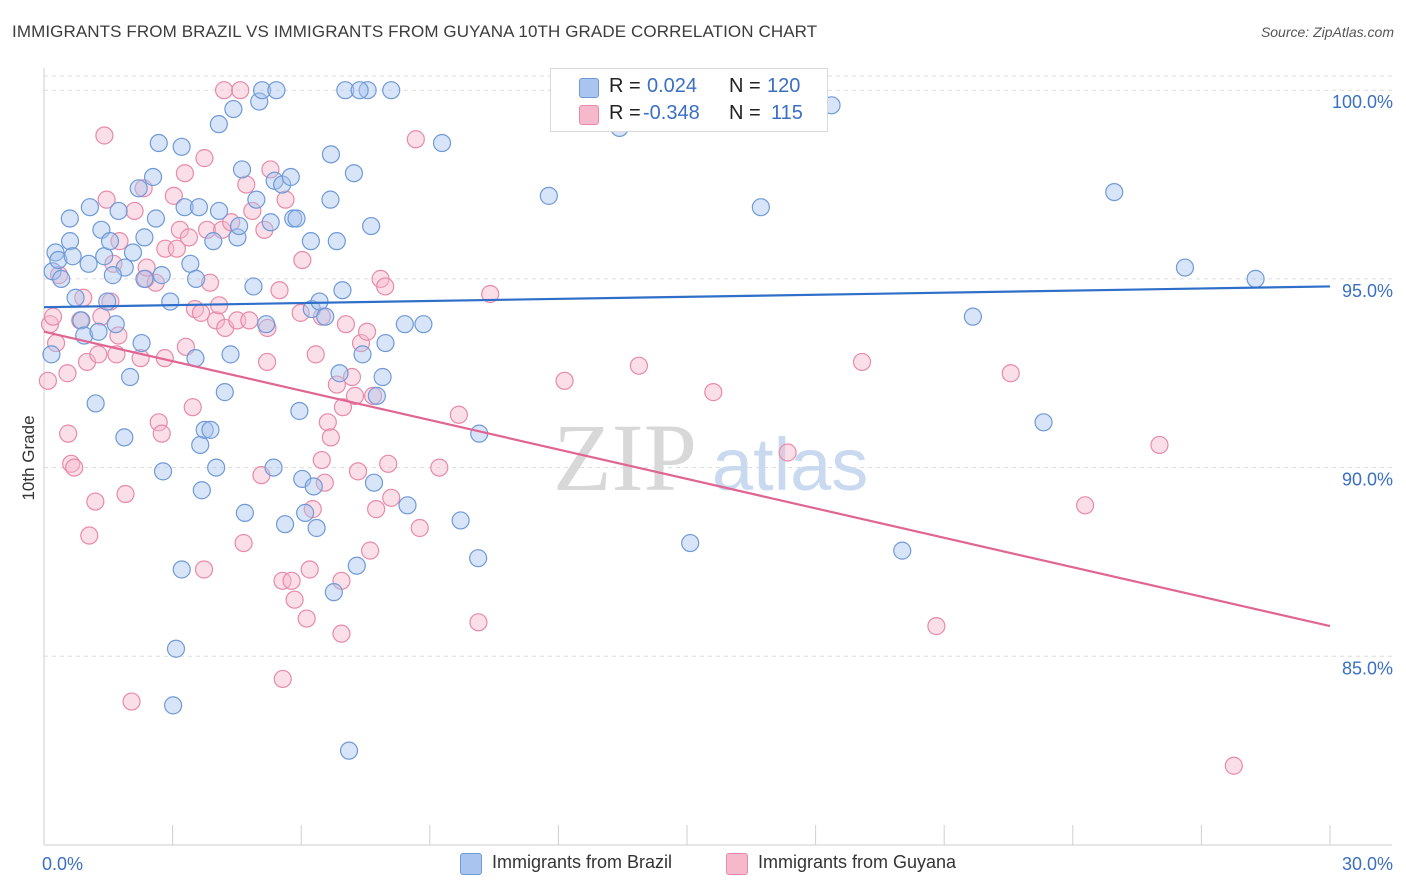  What do you see at coordinates (737, 864) in the screenshot?
I see `guyana-legend-swatch` at bounding box center [737, 864].